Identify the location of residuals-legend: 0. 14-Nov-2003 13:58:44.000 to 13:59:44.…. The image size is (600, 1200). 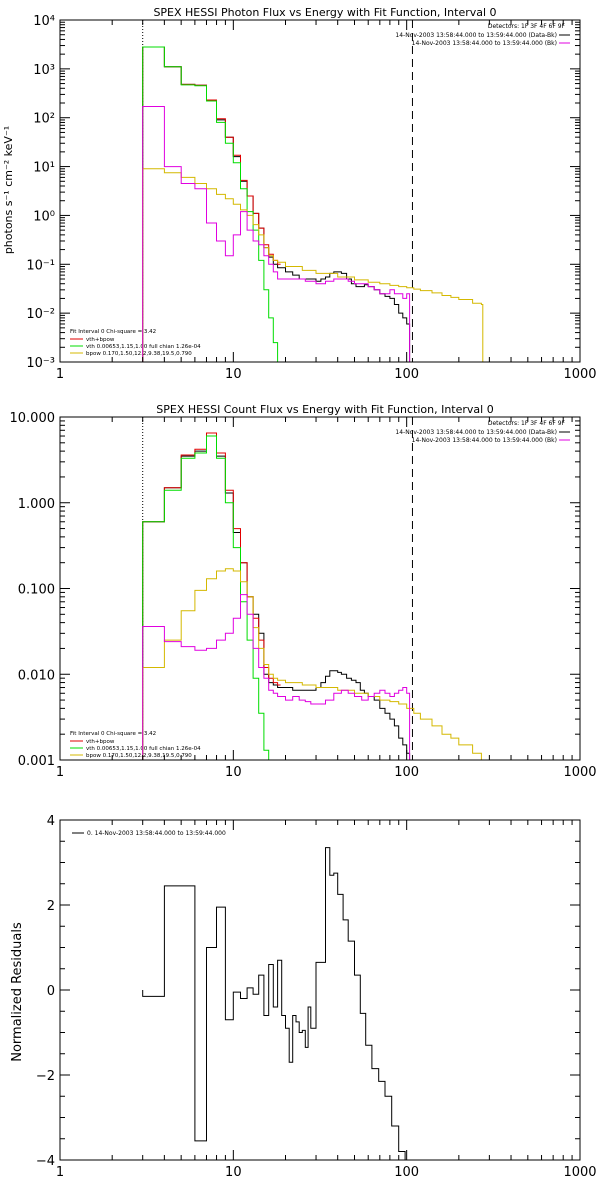
(149, 833).